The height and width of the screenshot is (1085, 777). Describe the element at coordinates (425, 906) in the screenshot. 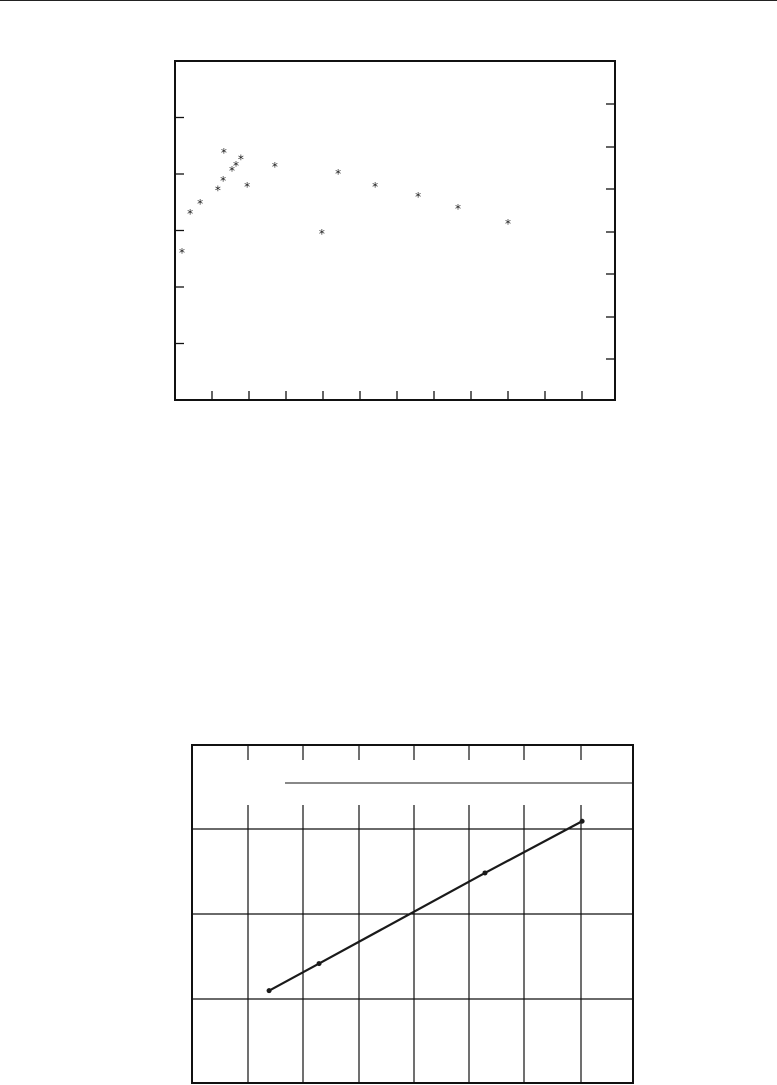

I see `data-line` at that location.